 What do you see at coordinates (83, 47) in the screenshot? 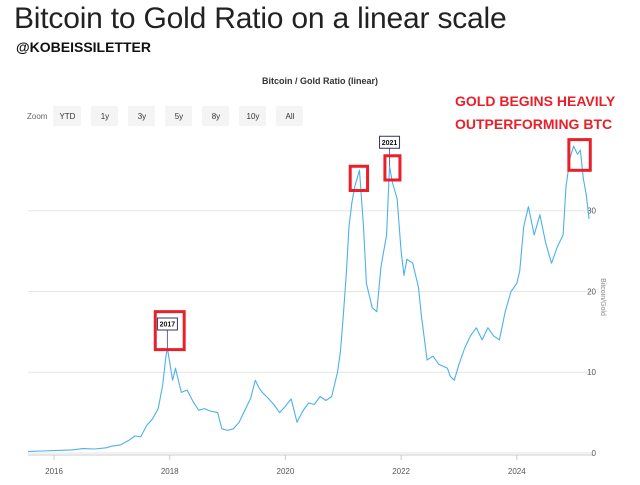
I see `author-handle: @KOBEISSILETTER` at bounding box center [83, 47].